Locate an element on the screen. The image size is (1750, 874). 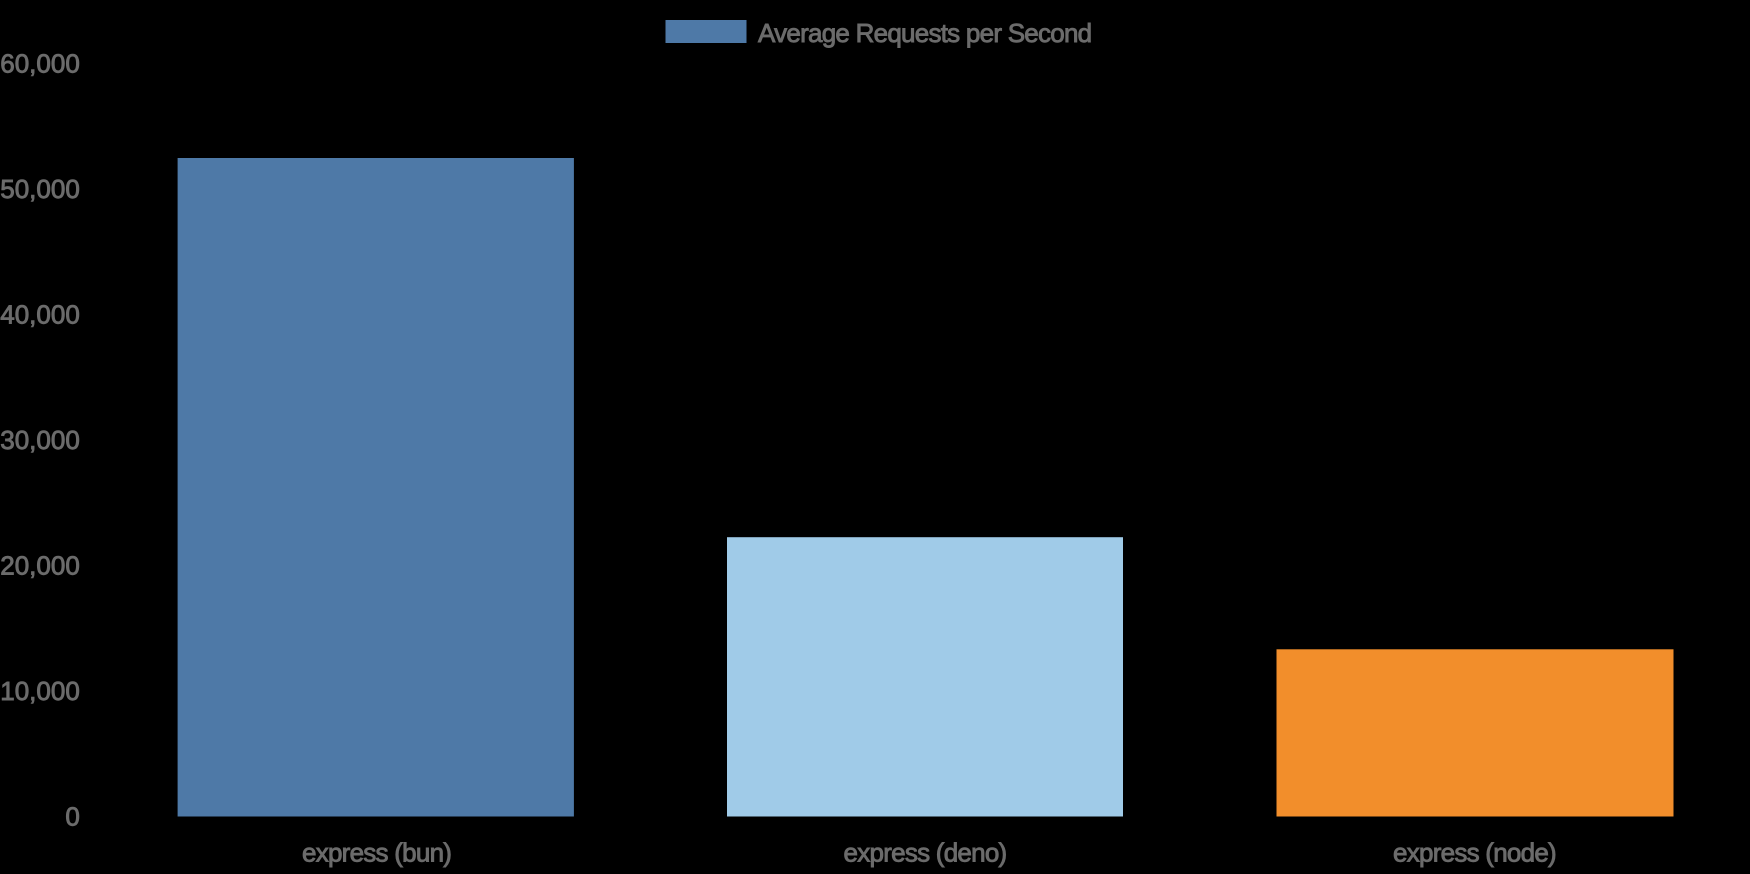
svg-text: 50,000 is located at coordinates (40, 189).